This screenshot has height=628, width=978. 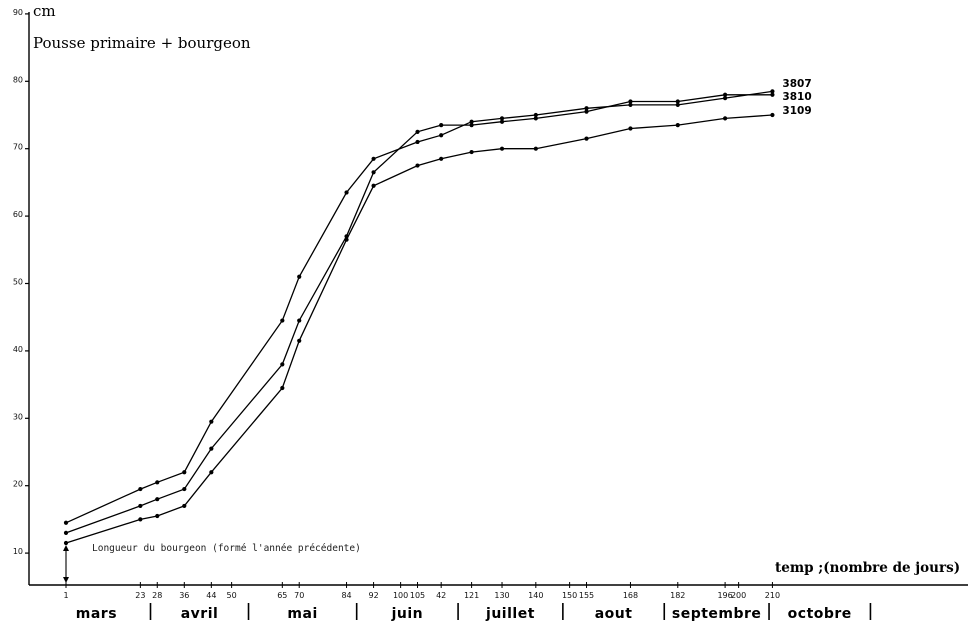 What do you see at coordinates (66, 580) in the screenshot?
I see `arrow-head-down` at bounding box center [66, 580].